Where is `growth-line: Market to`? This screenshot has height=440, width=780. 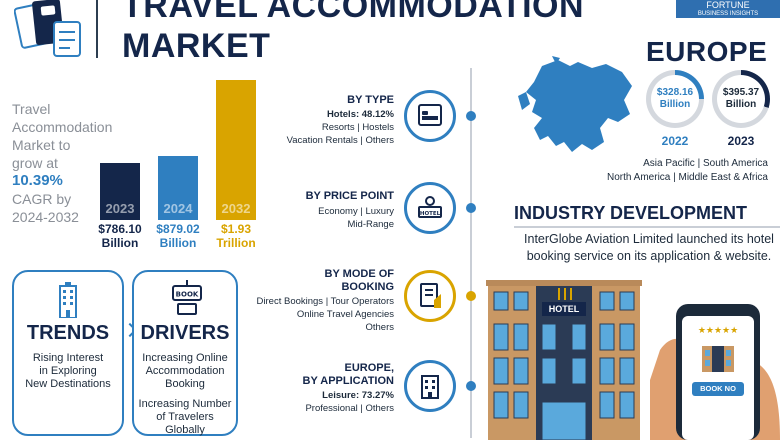
growth-line: Market to is located at coordinates (41, 145).